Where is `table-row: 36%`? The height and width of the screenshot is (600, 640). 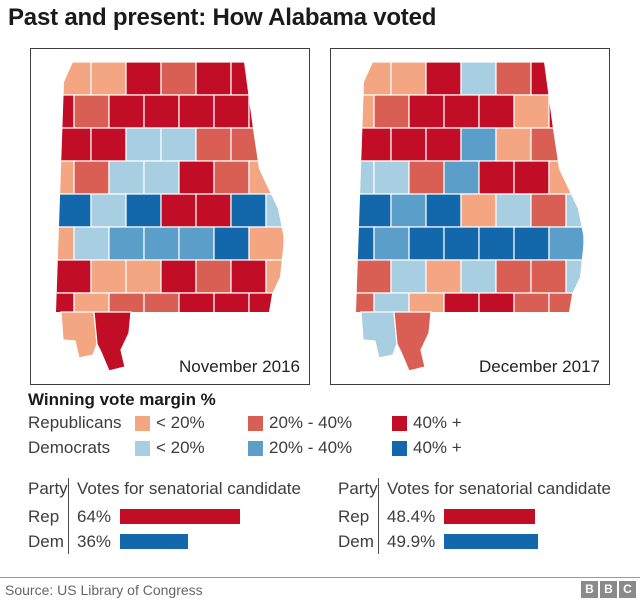
table-row: 36% is located at coordinates (197, 541).